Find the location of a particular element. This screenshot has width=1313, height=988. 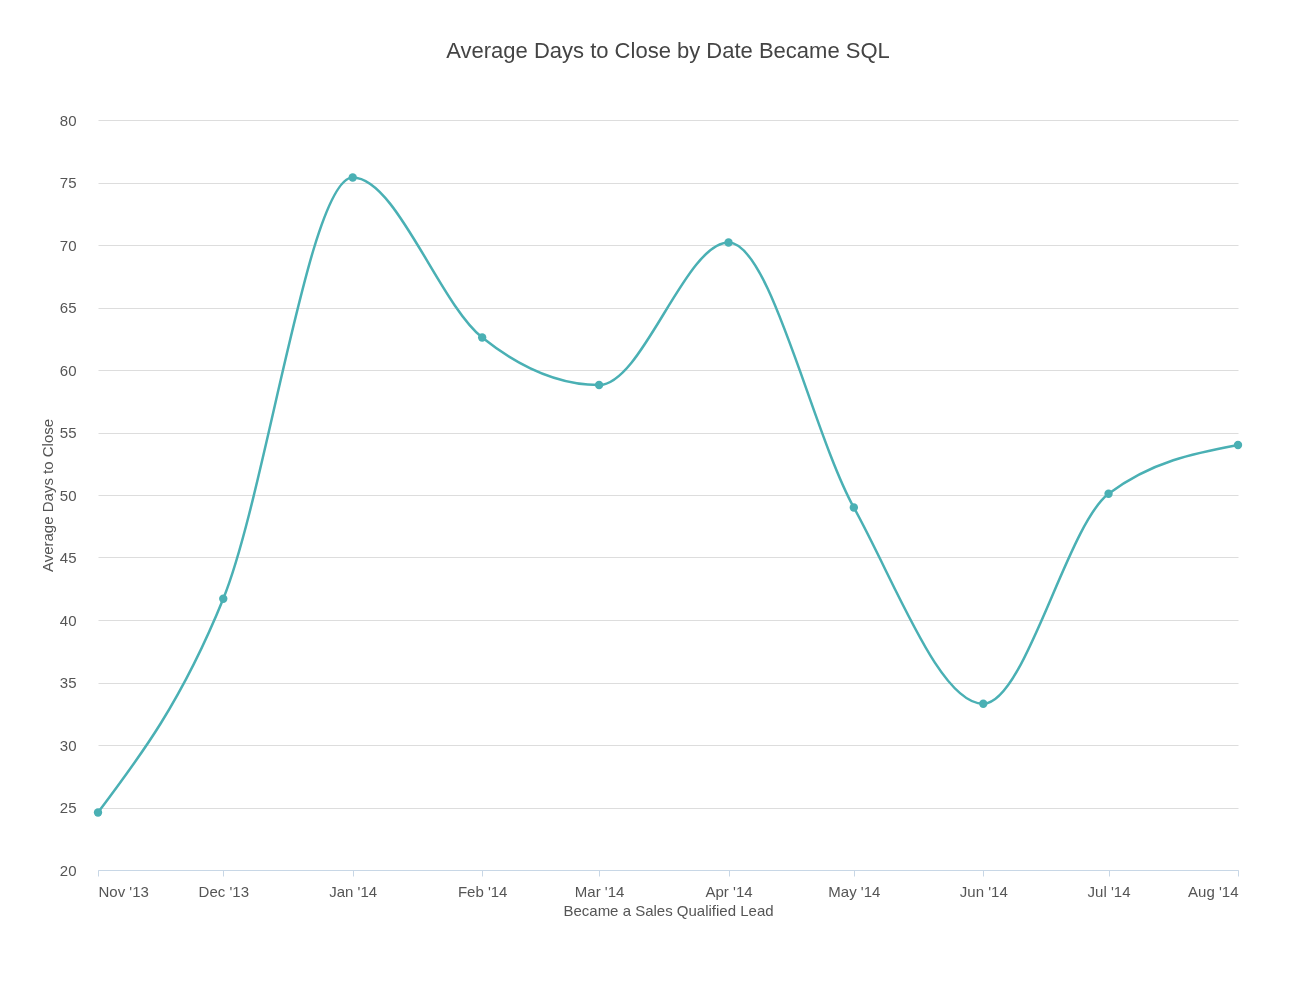

y-tick-label: 20 is located at coordinates (68, 870).